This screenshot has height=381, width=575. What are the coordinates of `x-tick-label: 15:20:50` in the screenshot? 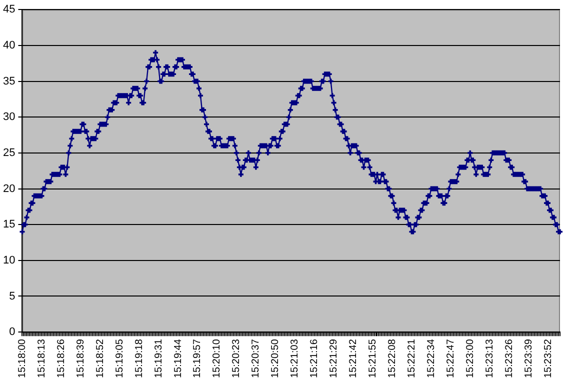 It's located at (276, 358).